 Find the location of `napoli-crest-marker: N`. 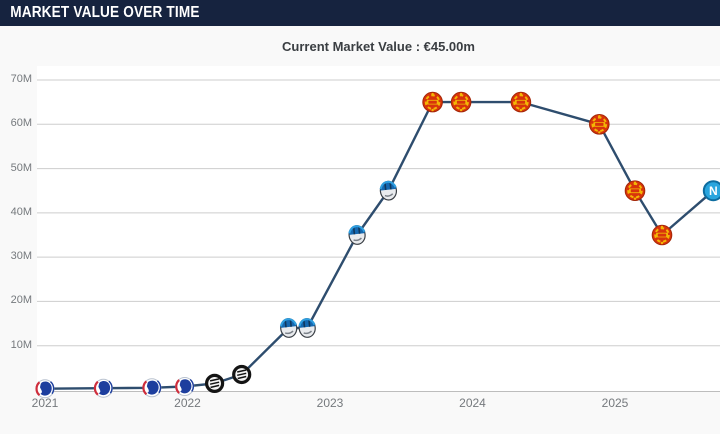

napoli-crest-marker: N is located at coordinates (711, 191).